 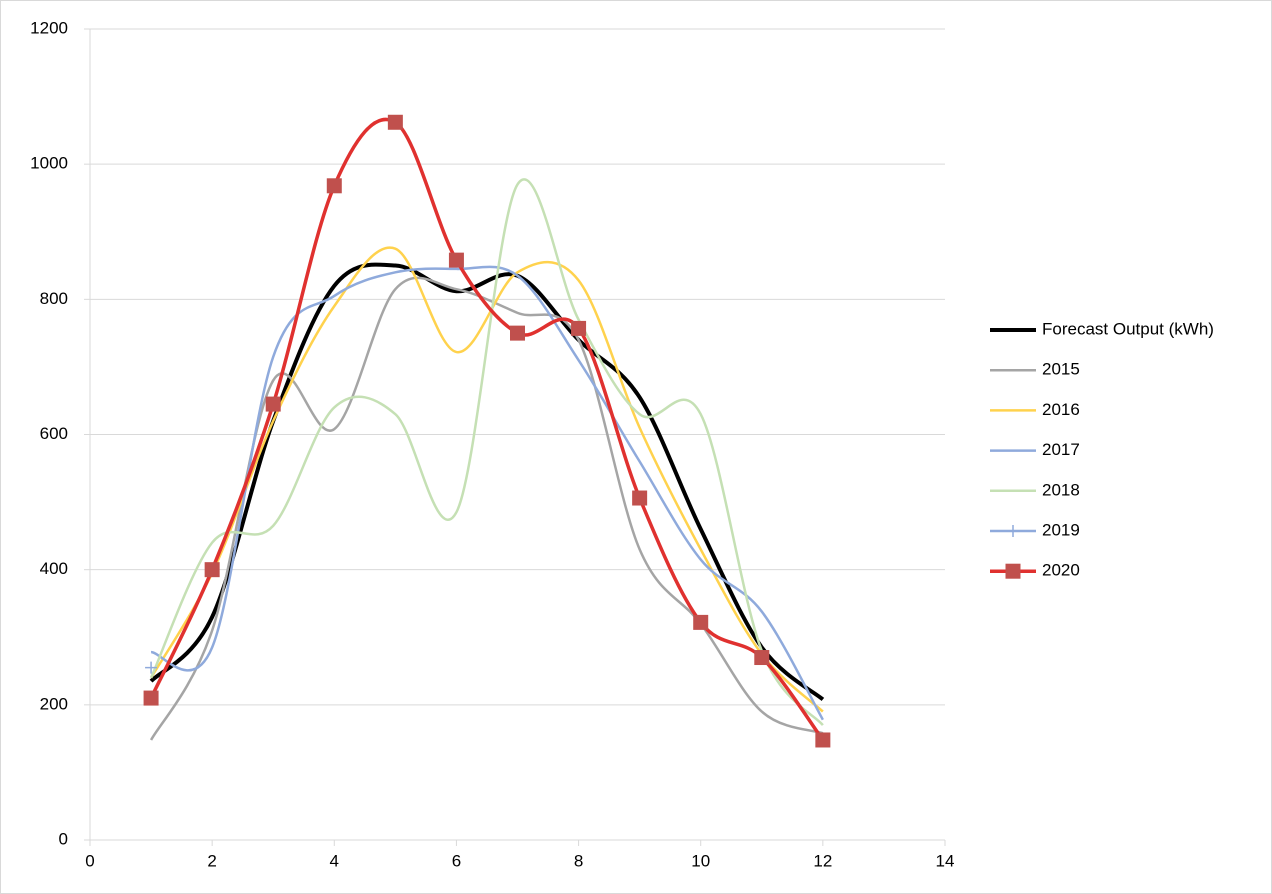 What do you see at coordinates (211, 860) in the screenshot?
I see `x-tick-label: 2` at bounding box center [211, 860].